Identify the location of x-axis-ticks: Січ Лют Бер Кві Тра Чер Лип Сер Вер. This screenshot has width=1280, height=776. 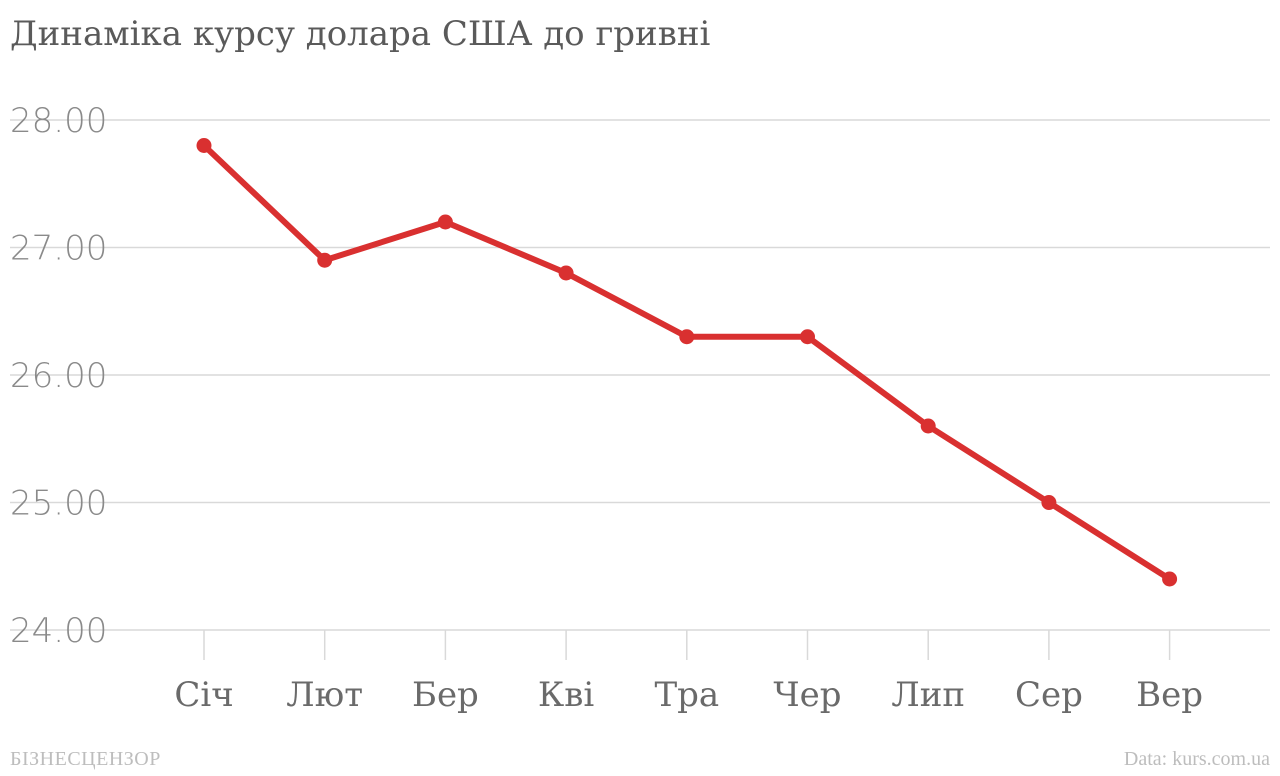
(688, 672).